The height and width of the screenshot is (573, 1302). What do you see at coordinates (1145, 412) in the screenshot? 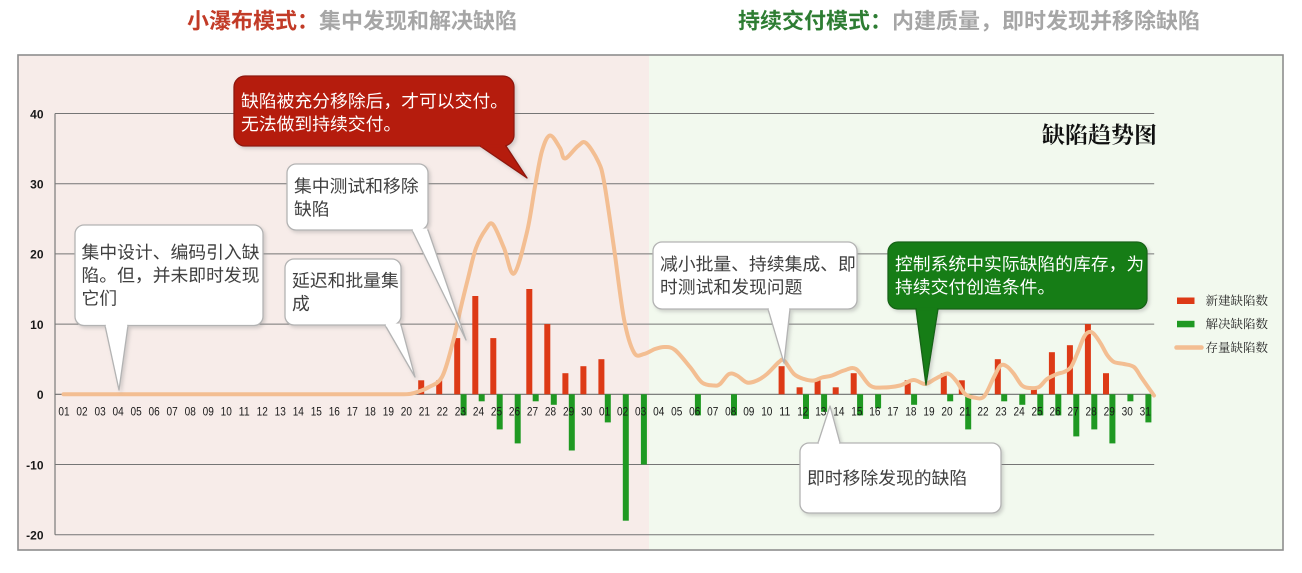
I see `svg-text: 31` at bounding box center [1145, 412].